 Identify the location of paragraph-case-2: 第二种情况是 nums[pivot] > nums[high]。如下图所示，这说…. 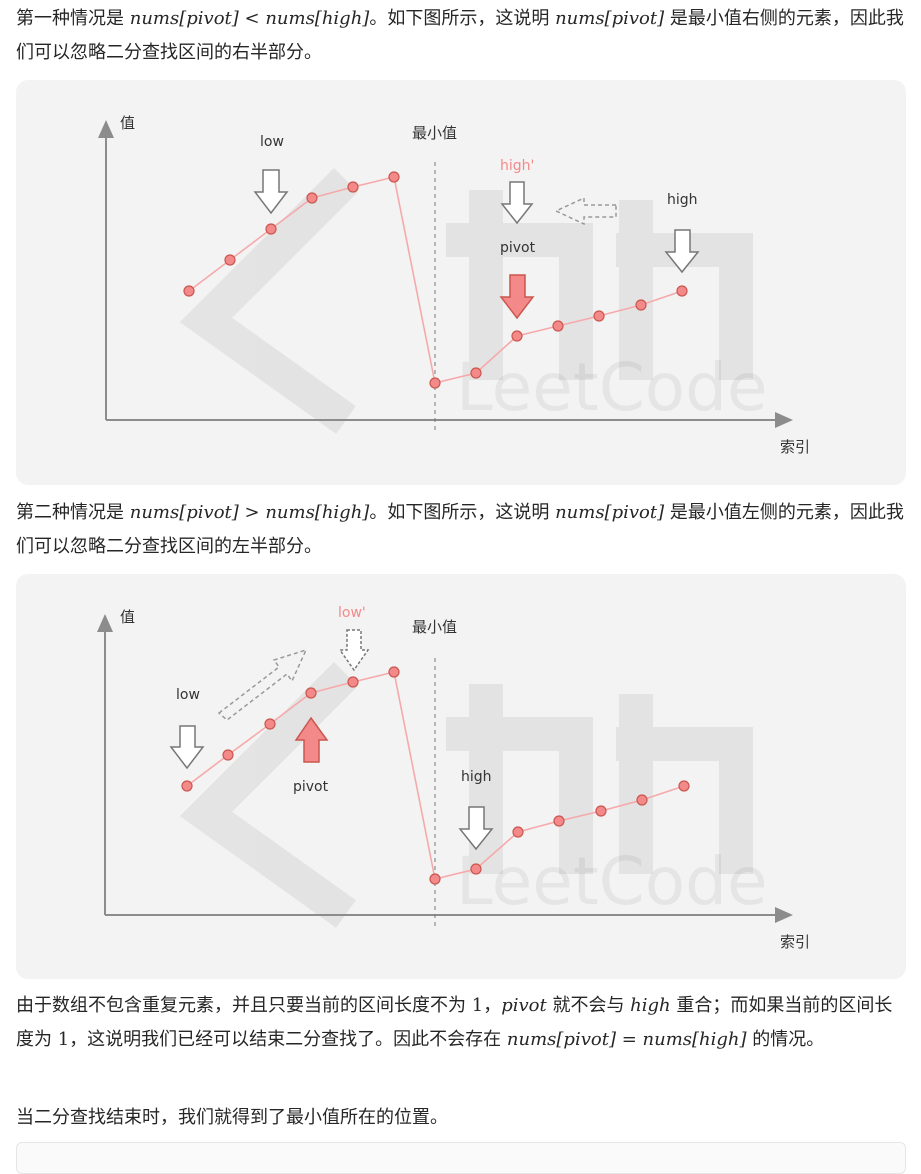
(460, 529).